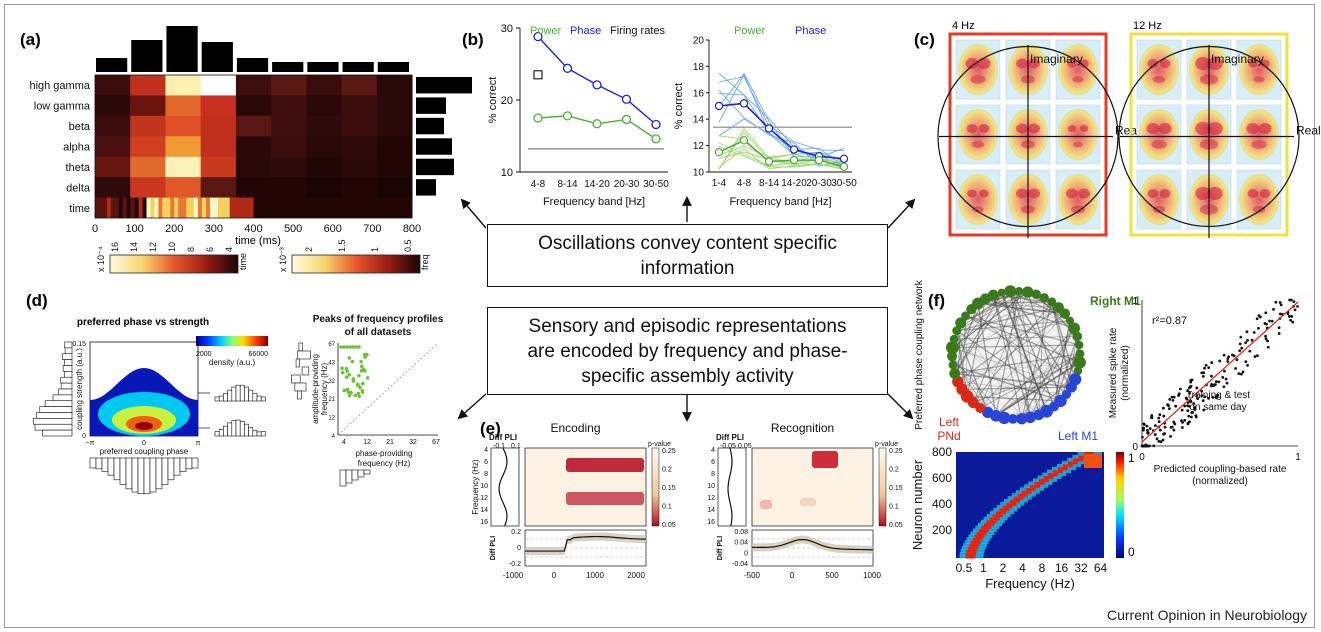 Image resolution: width=1321 pixels, height=632 pixels. Describe the element at coordinates (769, 183) in the screenshot. I see `x-tick-label: 8-14` at that location.